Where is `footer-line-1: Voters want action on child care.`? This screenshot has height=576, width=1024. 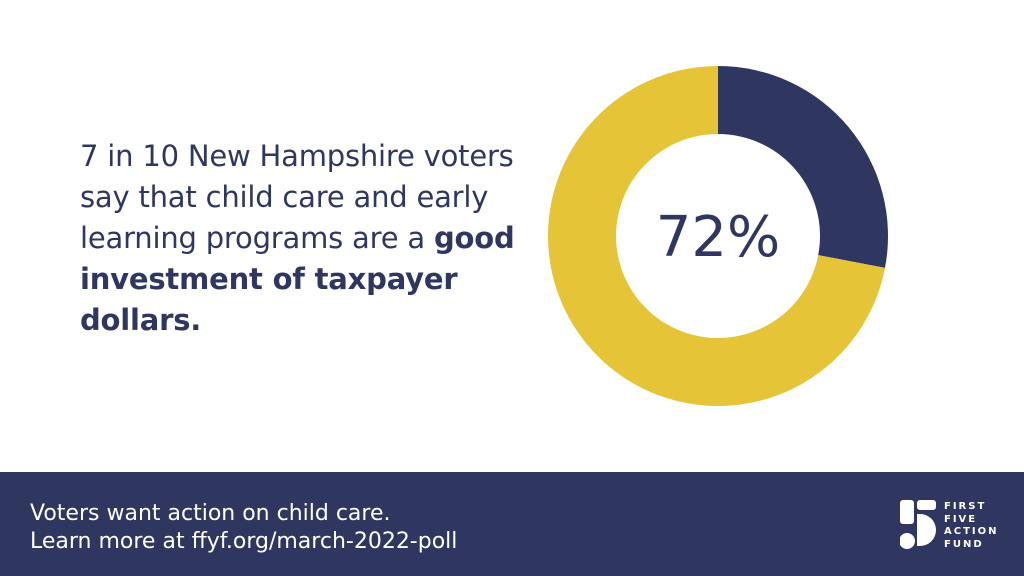
footer-line-1: Voters want action on child care. is located at coordinates (210, 513).